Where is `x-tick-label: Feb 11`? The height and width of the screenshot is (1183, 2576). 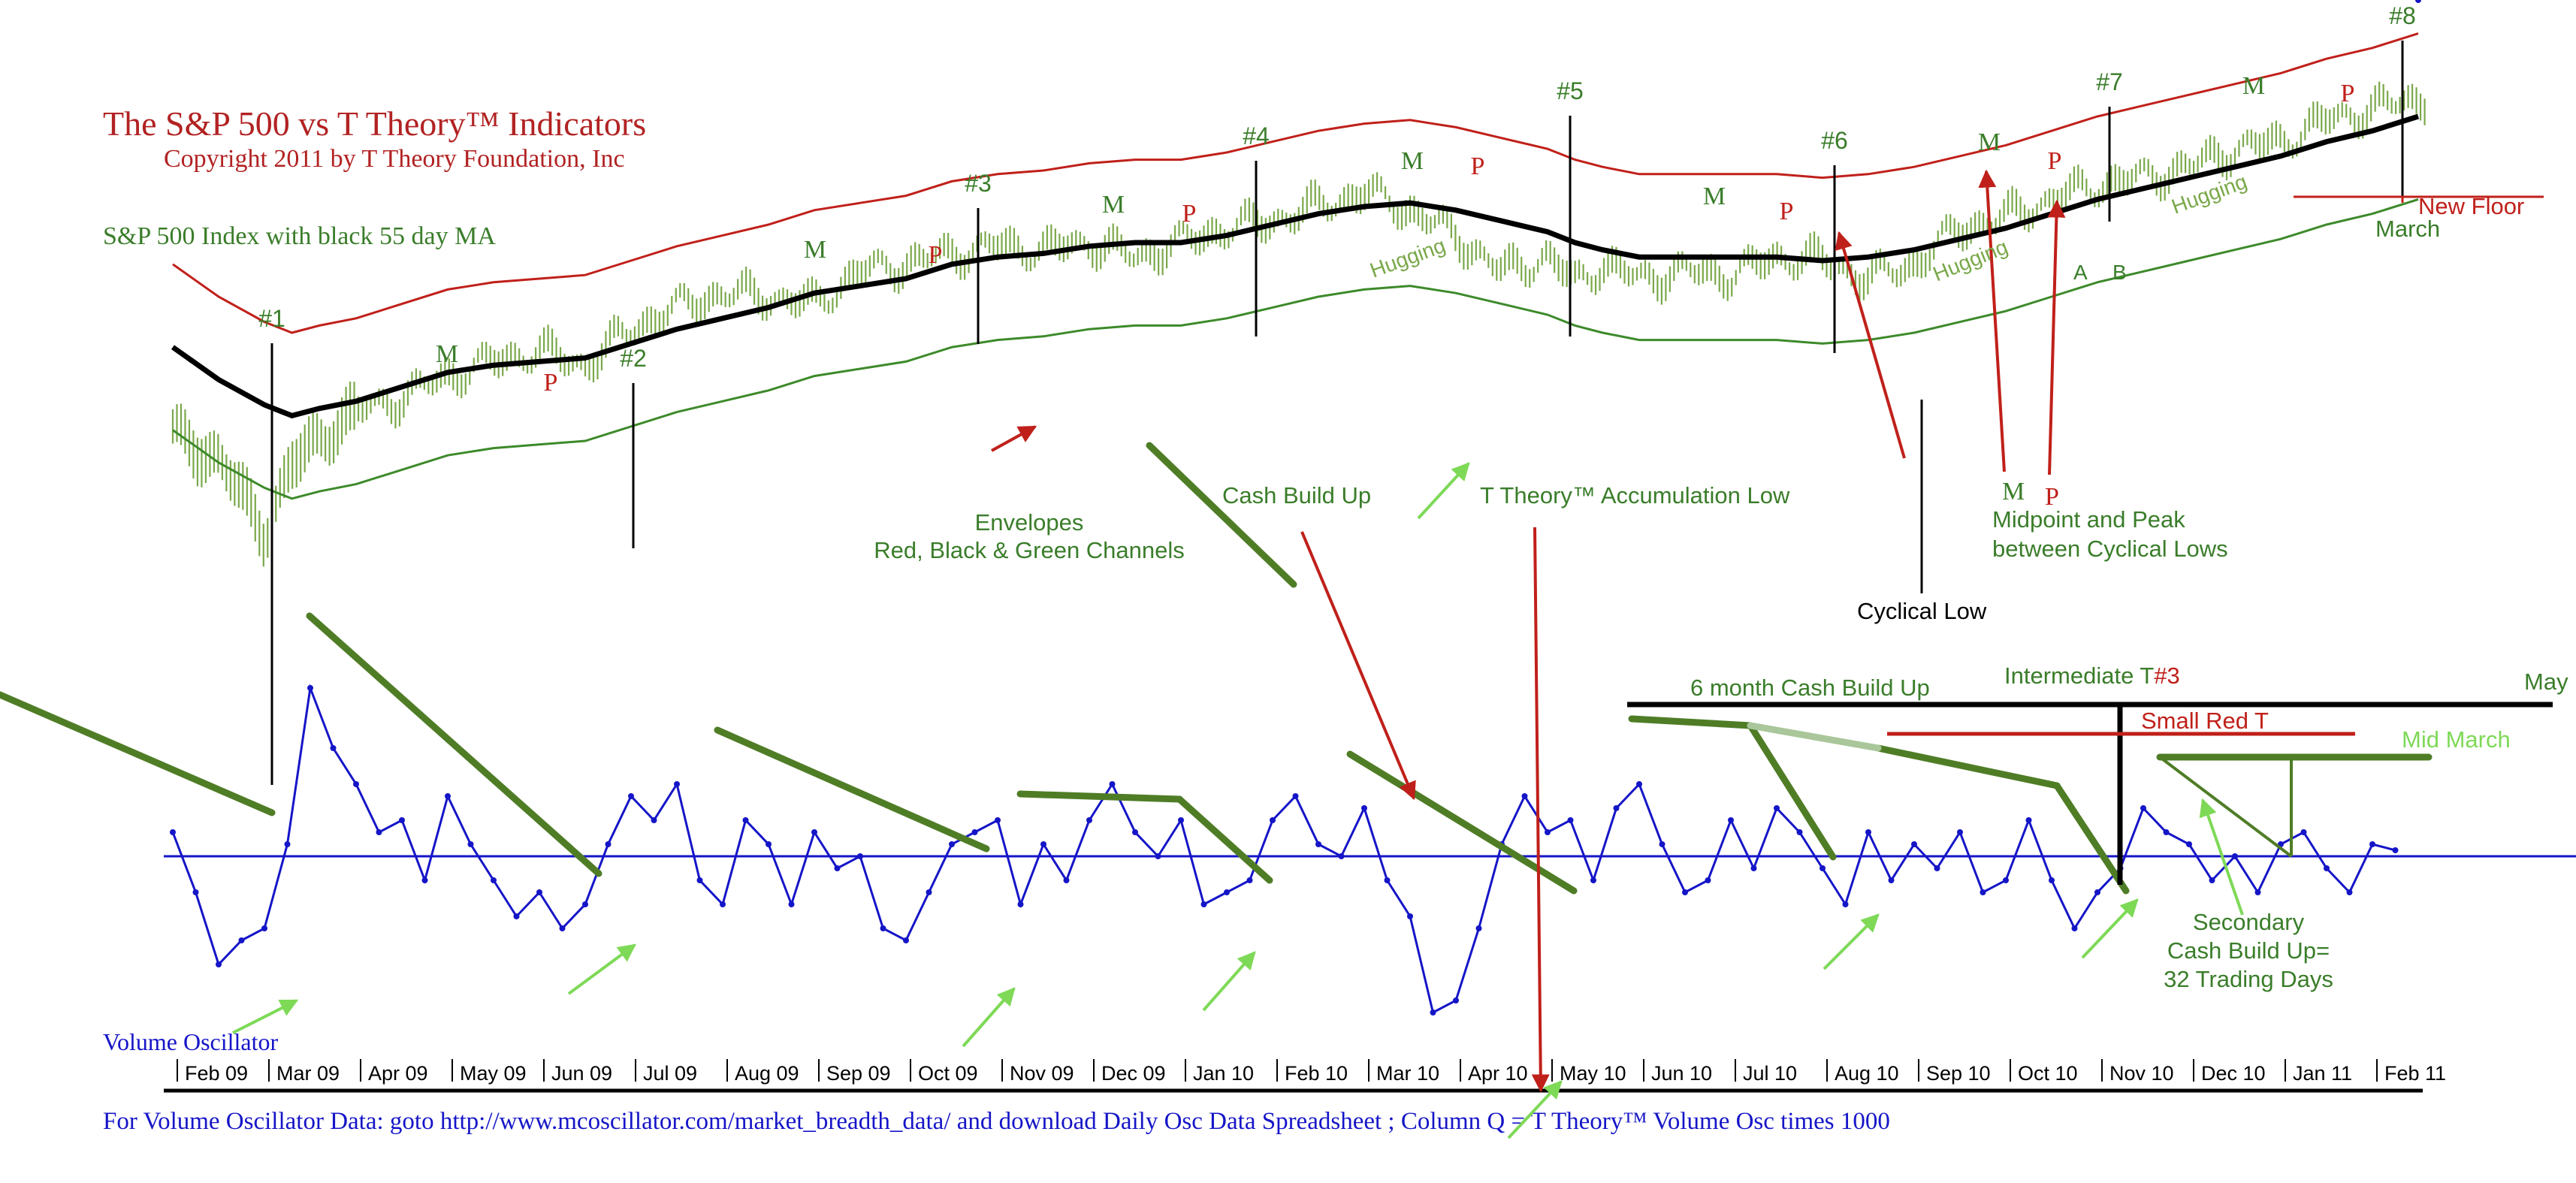
x-tick-label: Feb 11 is located at coordinates (2415, 1073).